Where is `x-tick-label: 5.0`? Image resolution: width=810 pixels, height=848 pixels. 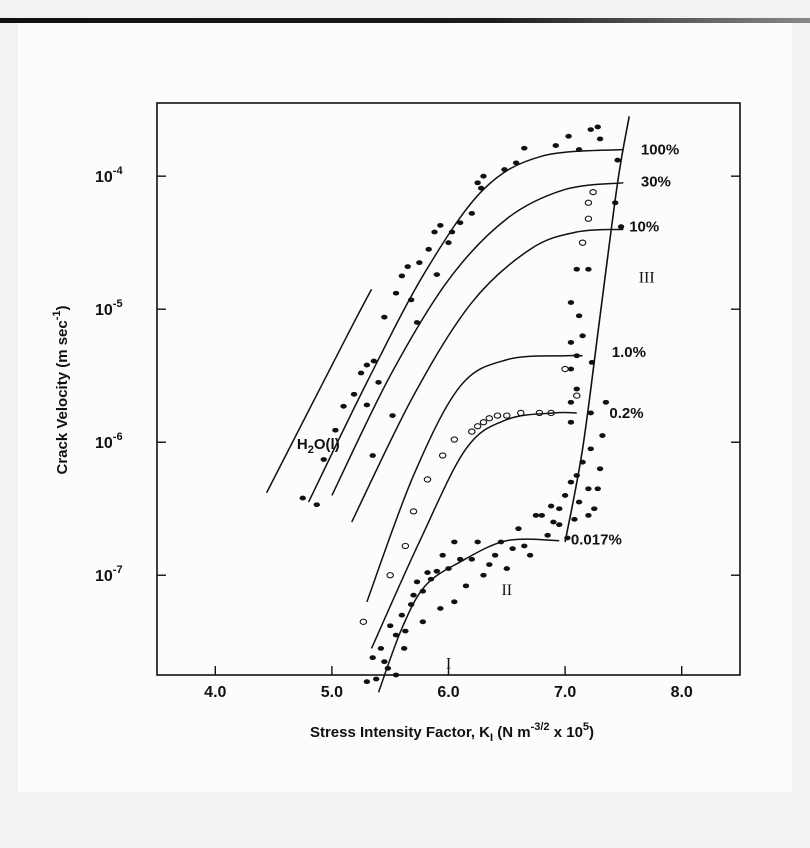 x-tick-label: 5.0 is located at coordinates (332, 692).